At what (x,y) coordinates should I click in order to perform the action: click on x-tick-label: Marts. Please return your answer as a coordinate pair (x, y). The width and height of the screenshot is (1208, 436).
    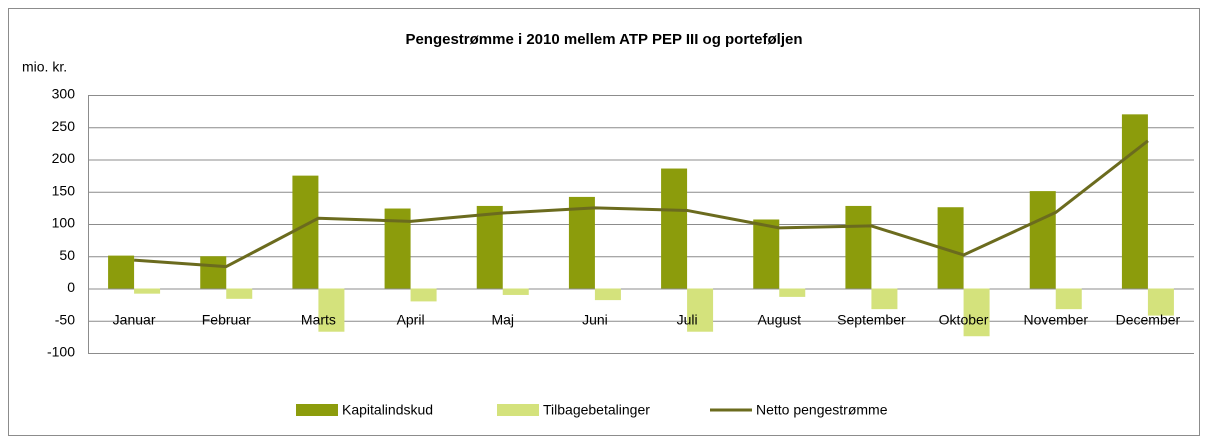
    Looking at the image, I should click on (318, 320).